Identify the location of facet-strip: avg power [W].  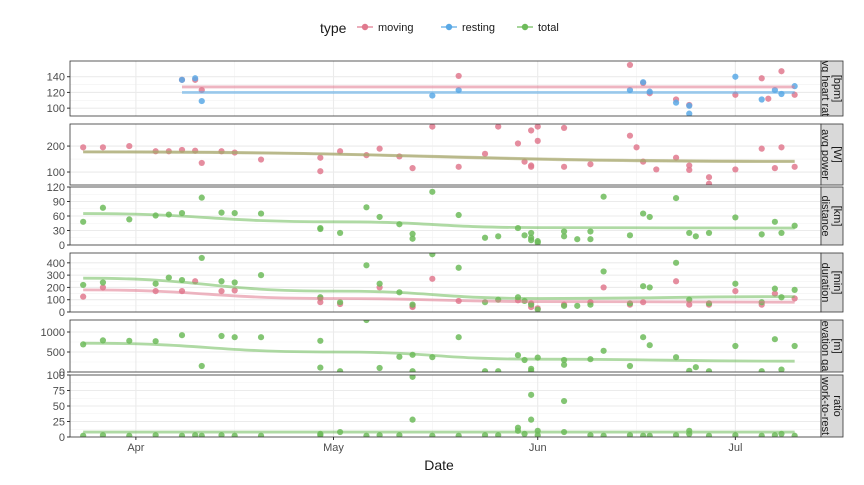
(832, 154).